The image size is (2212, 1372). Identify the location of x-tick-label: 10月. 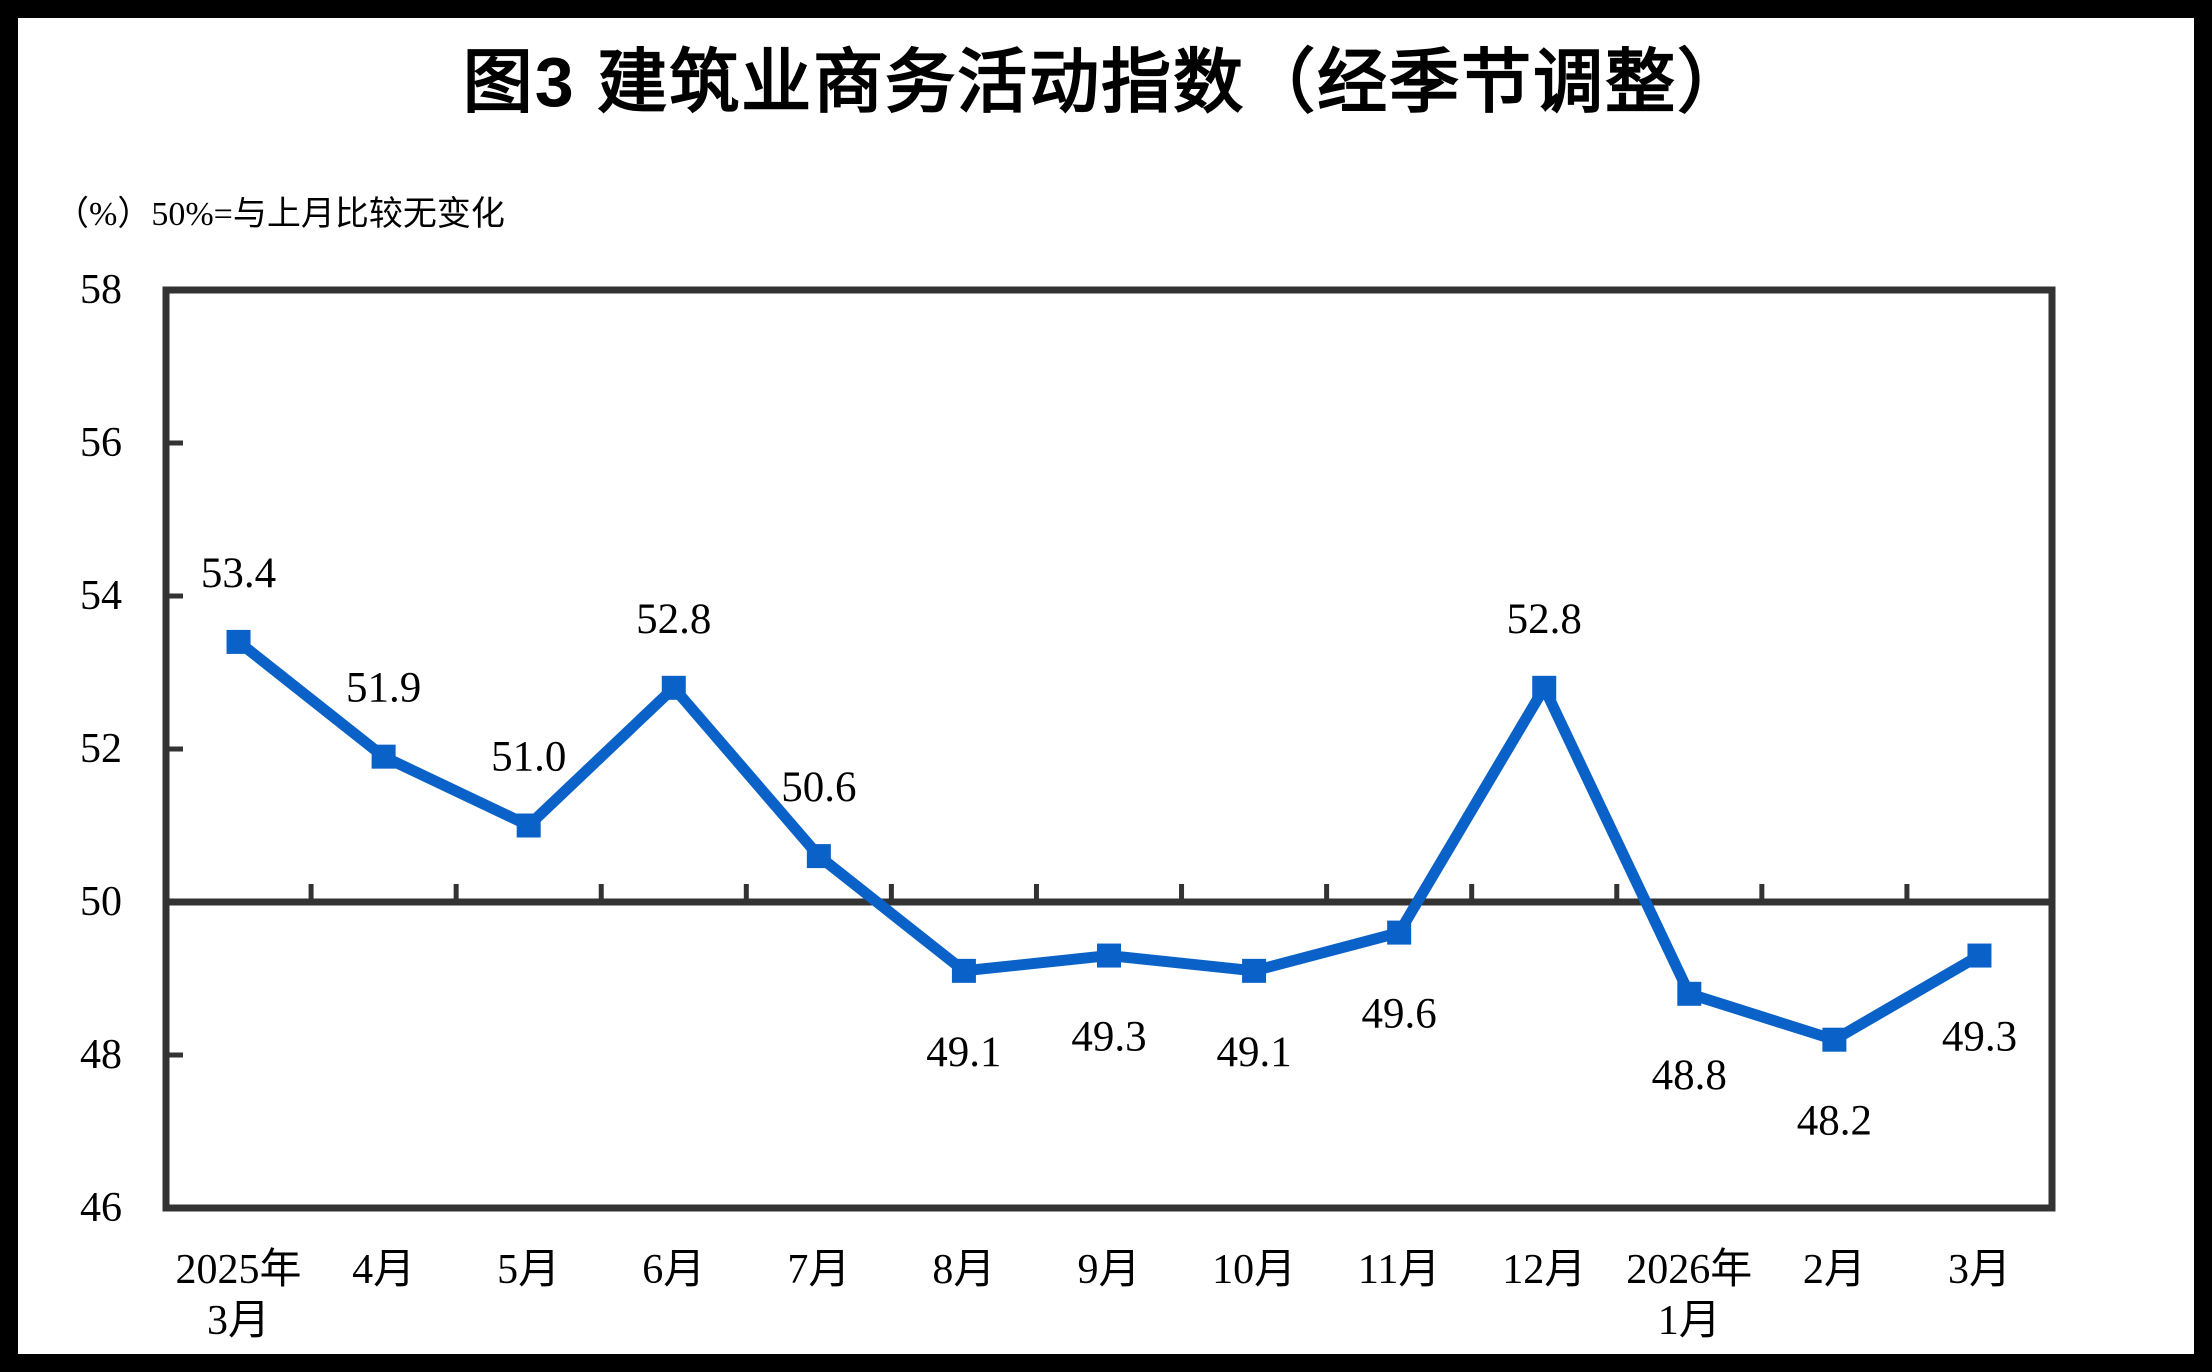
(1254, 1270).